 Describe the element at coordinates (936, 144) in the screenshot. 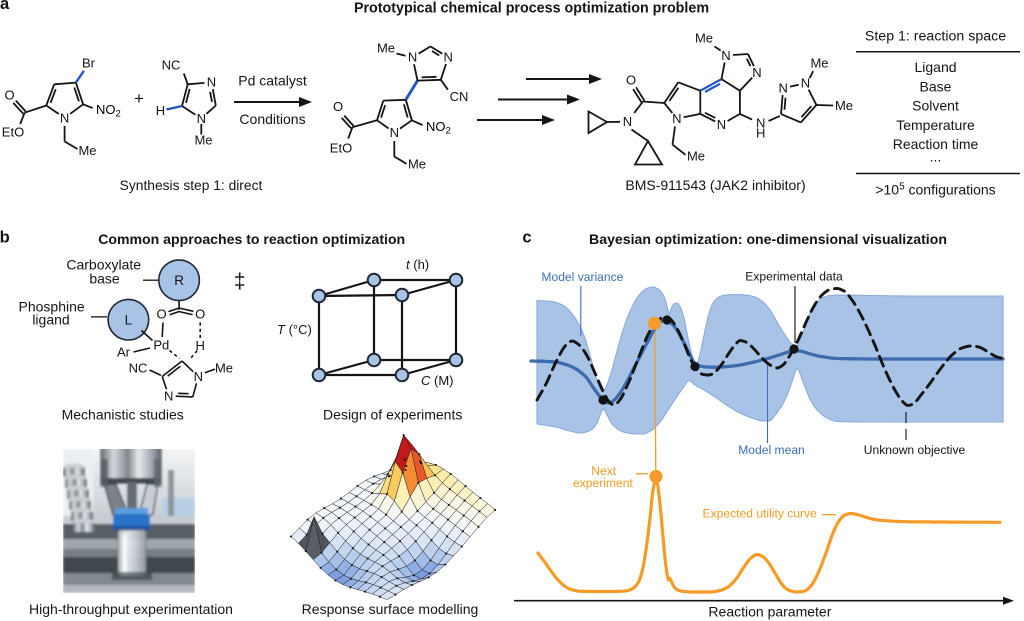

I see `svg-text: Reaction time` at that location.